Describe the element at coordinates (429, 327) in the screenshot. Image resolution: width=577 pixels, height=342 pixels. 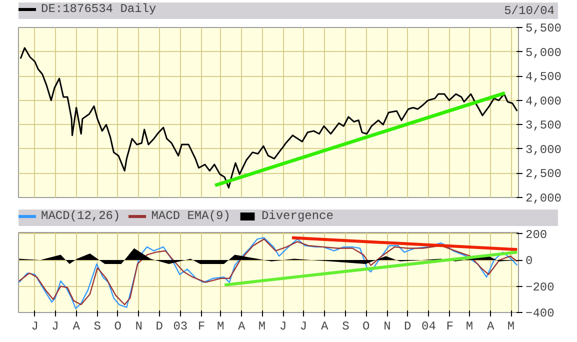
I see `x-tick-label: 04` at that location.